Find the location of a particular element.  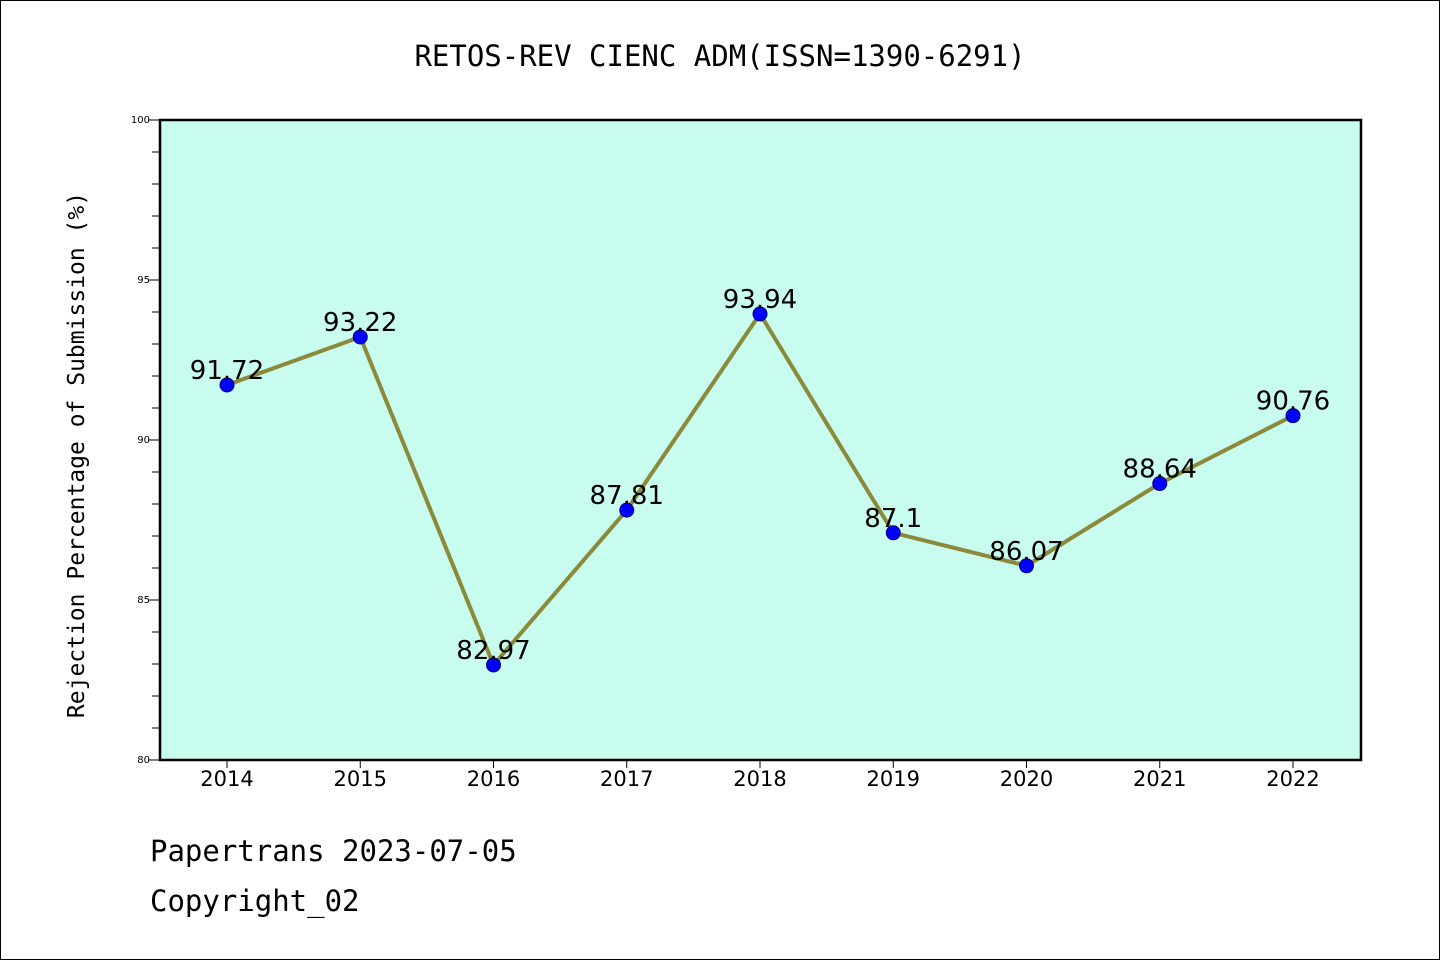

y-tick-label: 85 is located at coordinates (143, 600).